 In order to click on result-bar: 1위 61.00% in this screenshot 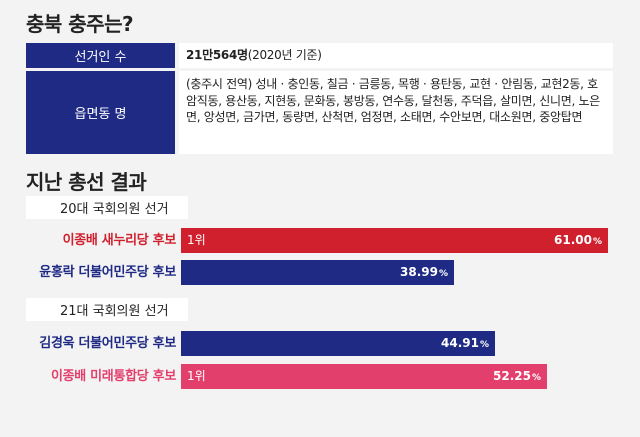, I will do `click(394, 240)`.